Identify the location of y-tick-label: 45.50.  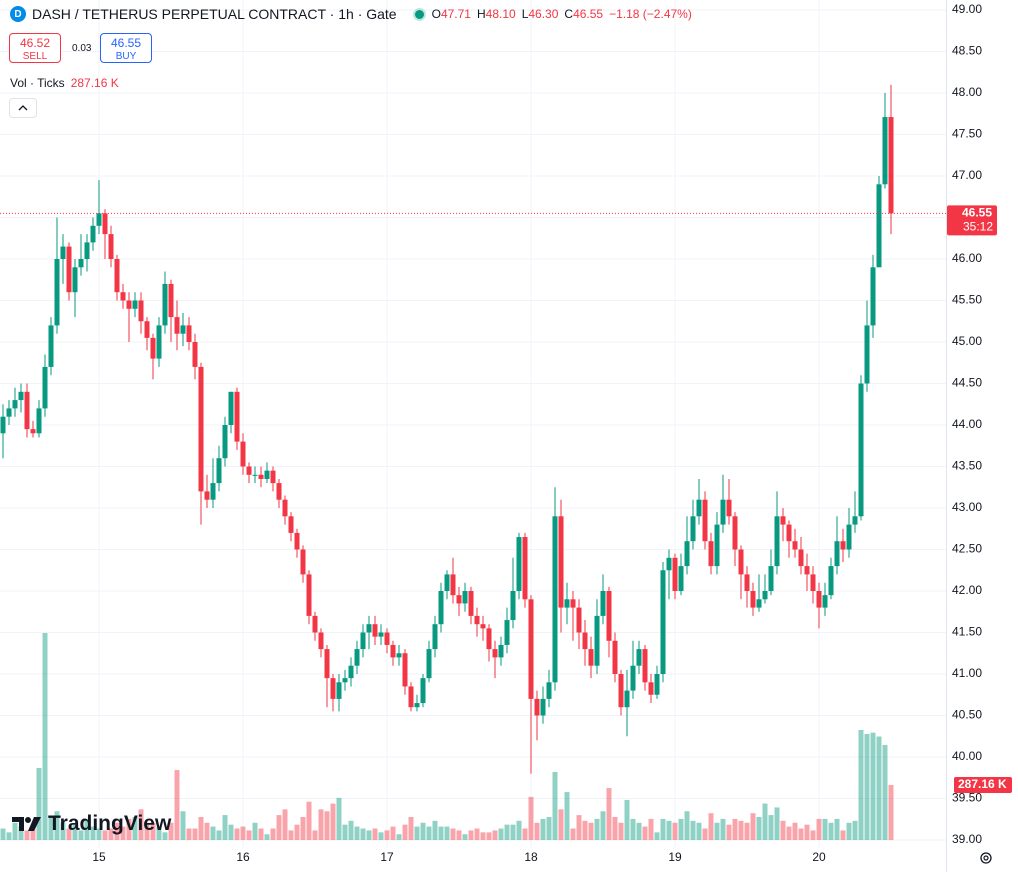
(967, 300).